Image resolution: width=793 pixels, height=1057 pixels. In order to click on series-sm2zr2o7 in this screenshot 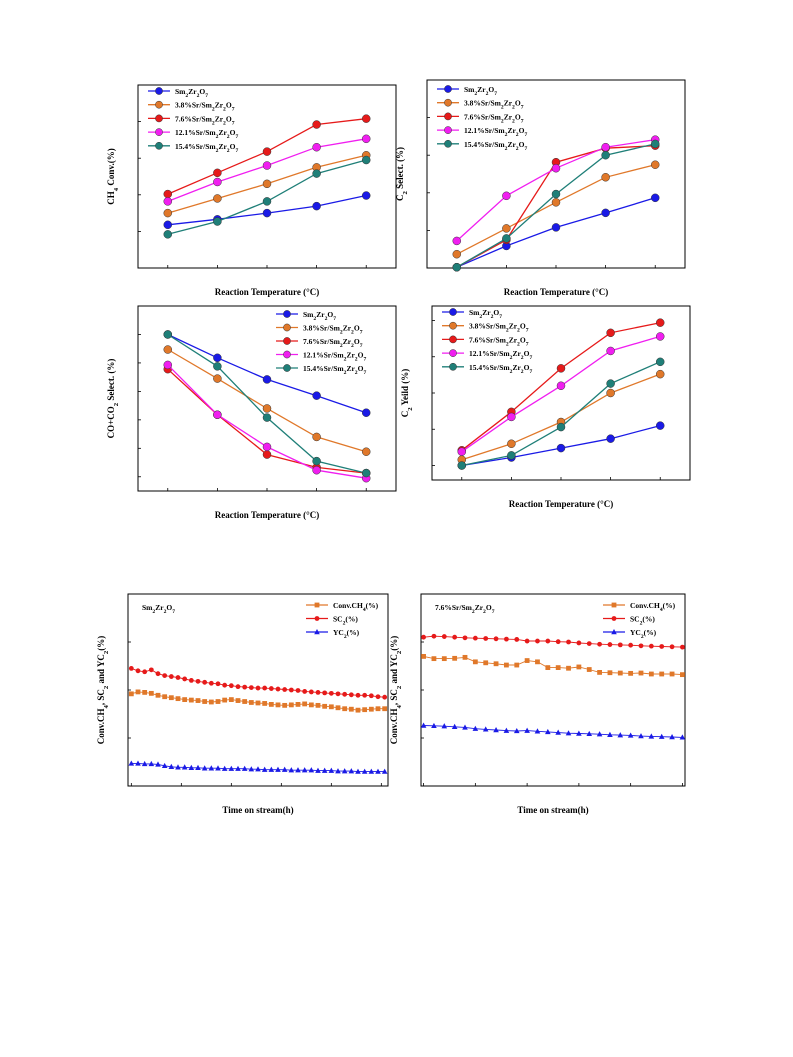, I will do `click(267, 210)`.